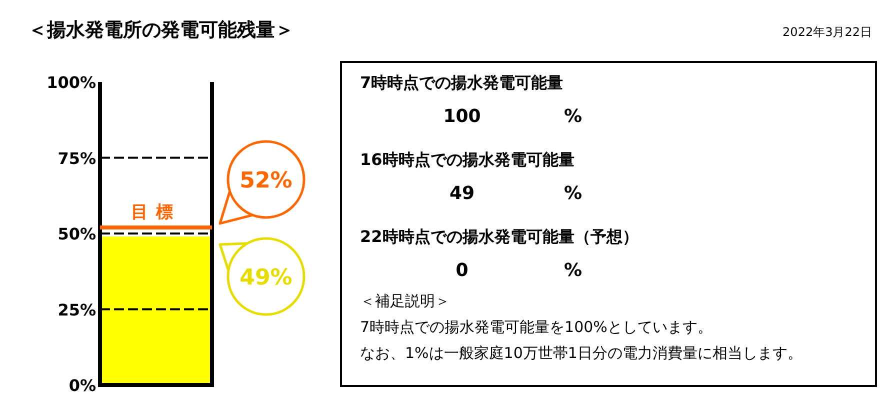 This screenshot has height=406, width=894. I want to click on y-tick-label: 0%, so click(82, 385).